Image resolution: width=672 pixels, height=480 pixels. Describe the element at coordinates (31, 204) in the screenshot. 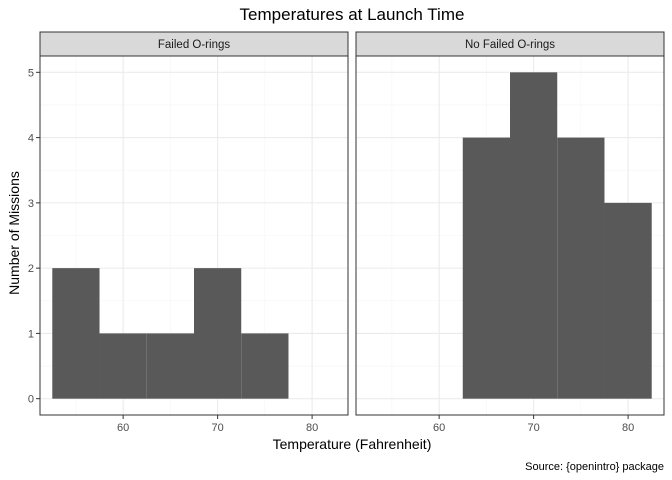

I see `y-tick-label: 3` at that location.